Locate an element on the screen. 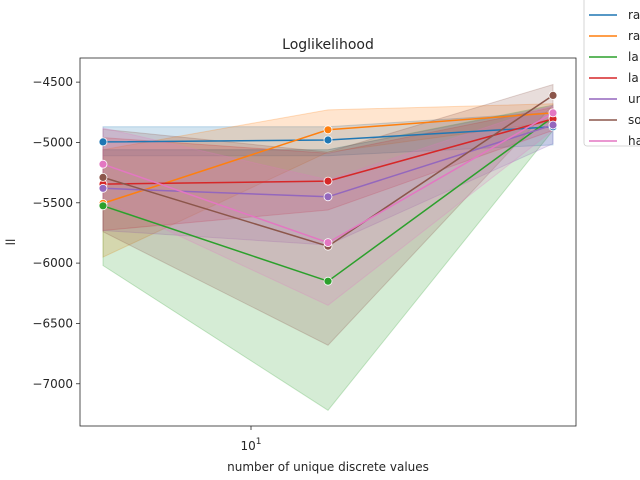 The height and width of the screenshot is (480, 640). legend-label-5: un is located at coordinates (634, 99).